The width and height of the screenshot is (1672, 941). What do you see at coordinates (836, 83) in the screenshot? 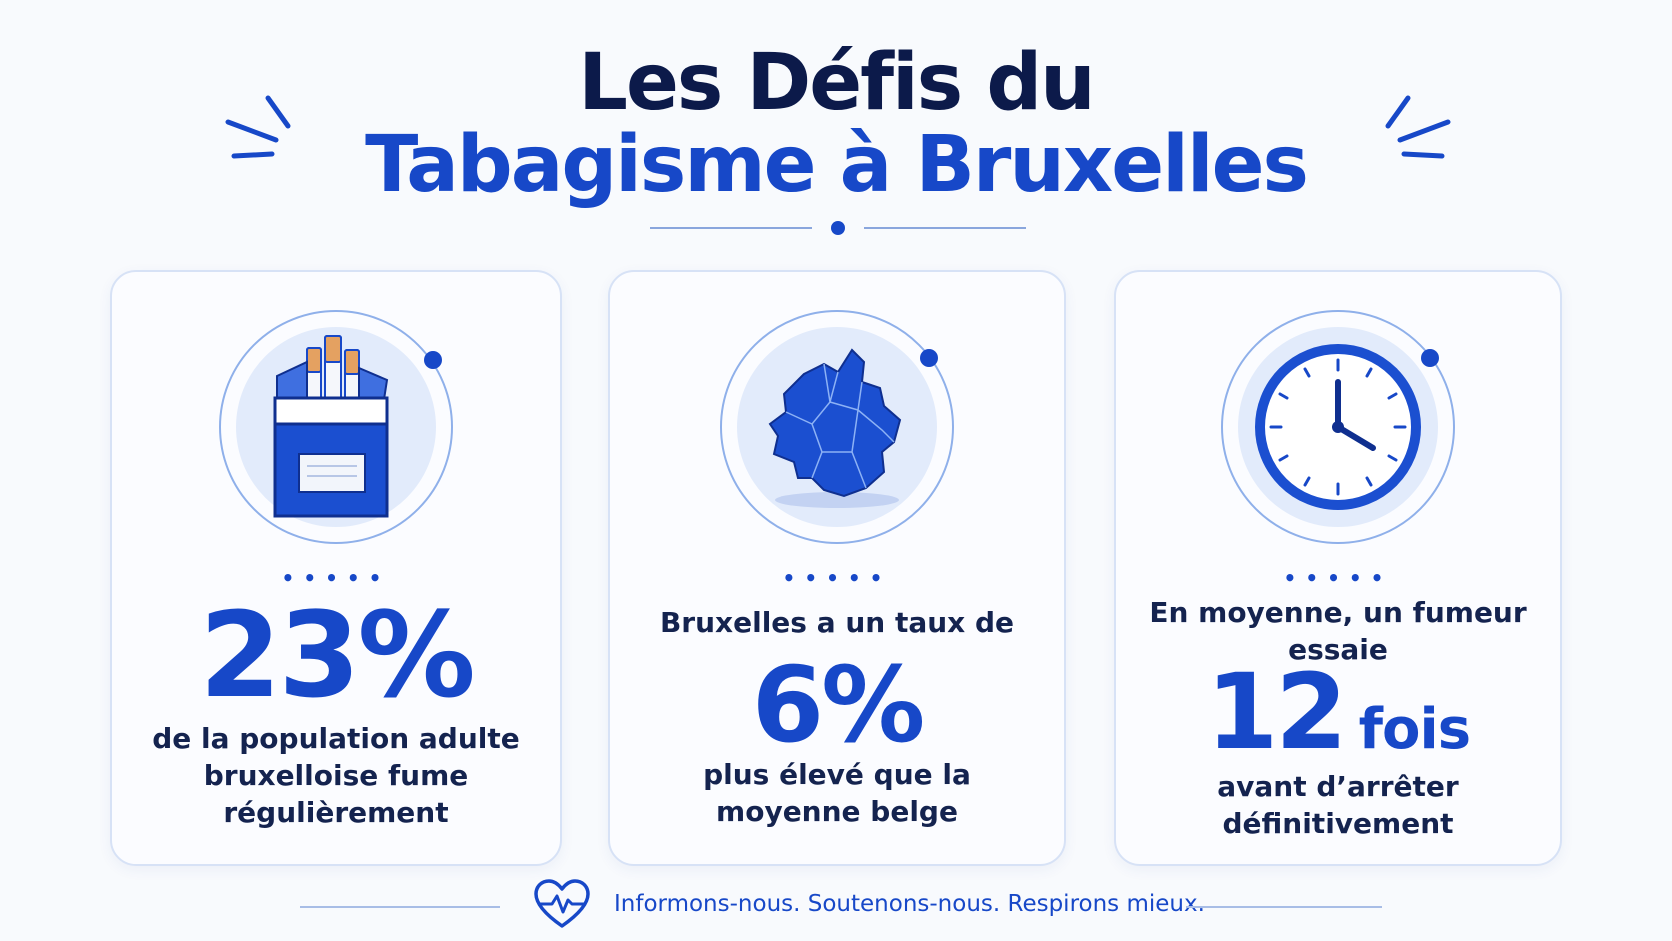
I see `title-line-1: Les Défis du` at bounding box center [836, 83].